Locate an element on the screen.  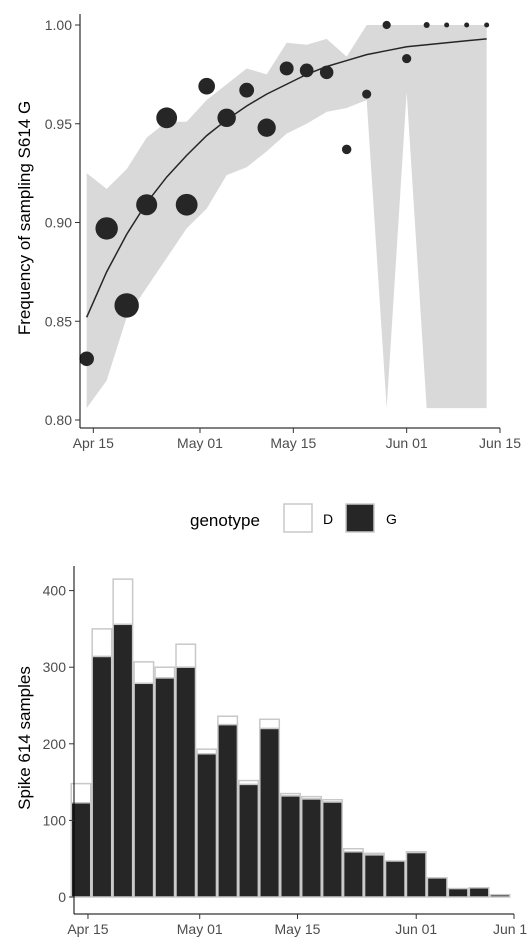
legend-key-d is located at coordinates (298, 518).